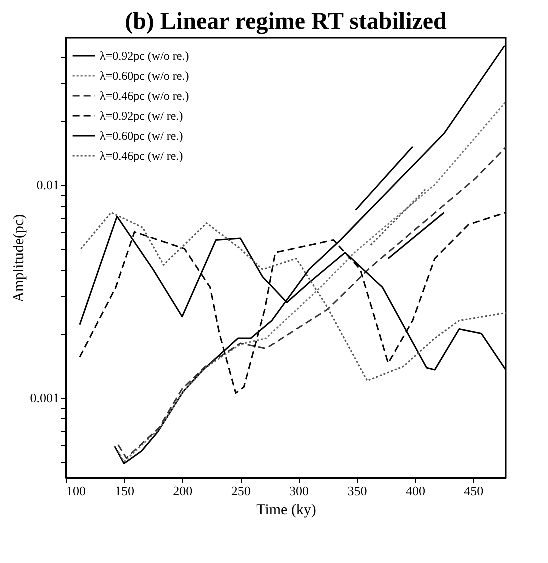 The height and width of the screenshot is (563, 548). What do you see at coordinates (142, 136) in the screenshot?
I see `legend-label: λ=0.60pc (w/ re.)` at bounding box center [142, 136].